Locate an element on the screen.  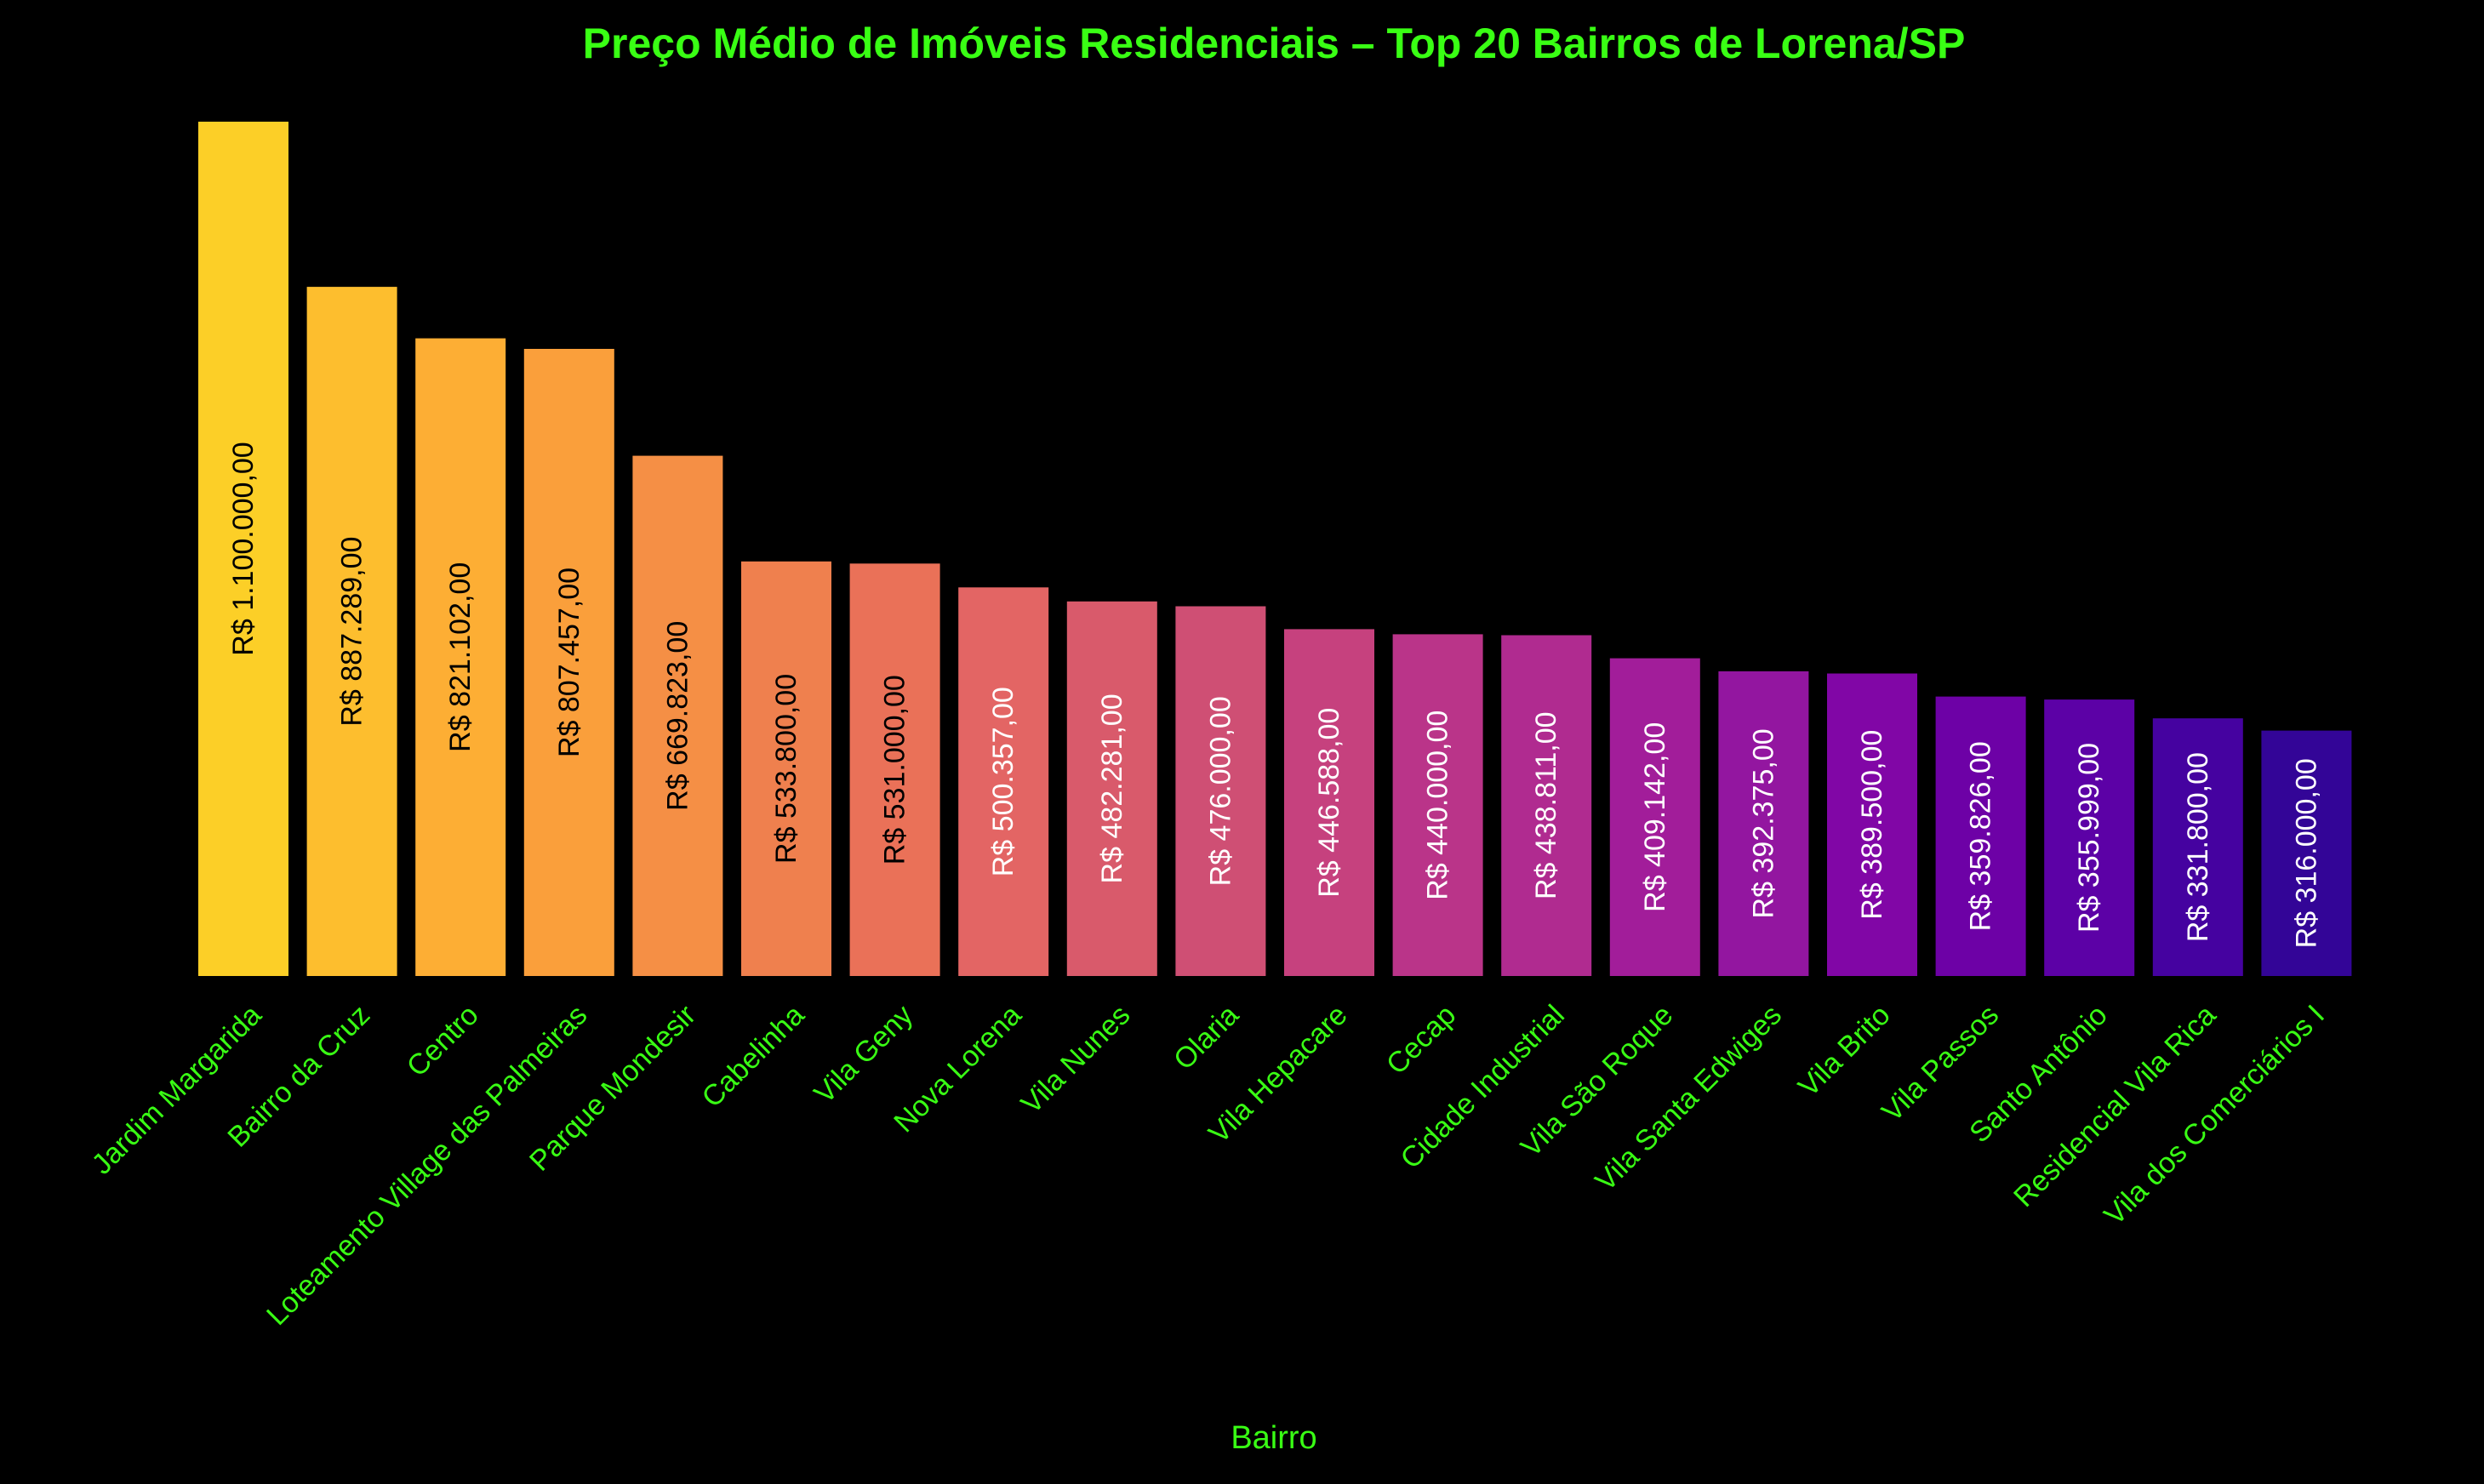
x-tick-label: Cabelinha is located at coordinates (752, 1056).